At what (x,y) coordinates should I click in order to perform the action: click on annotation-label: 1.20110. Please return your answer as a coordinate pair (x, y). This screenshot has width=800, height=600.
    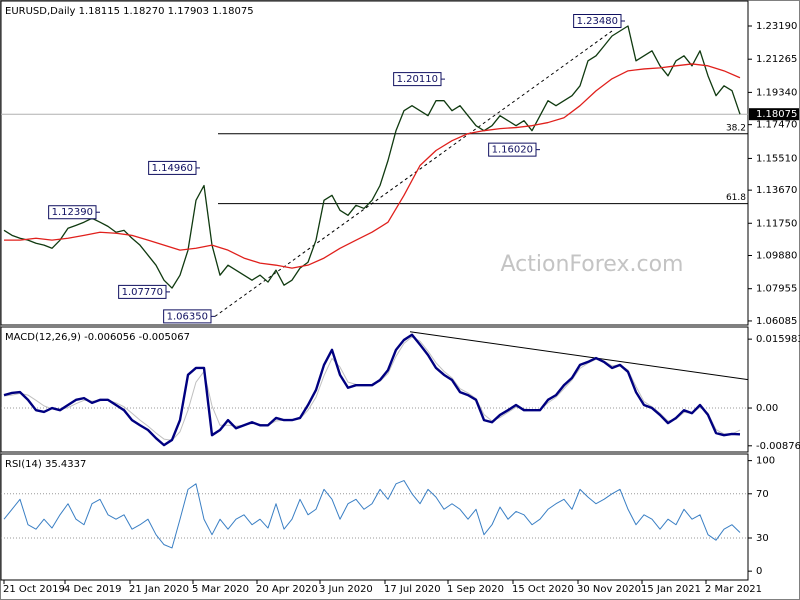
    Looking at the image, I should click on (417, 79).